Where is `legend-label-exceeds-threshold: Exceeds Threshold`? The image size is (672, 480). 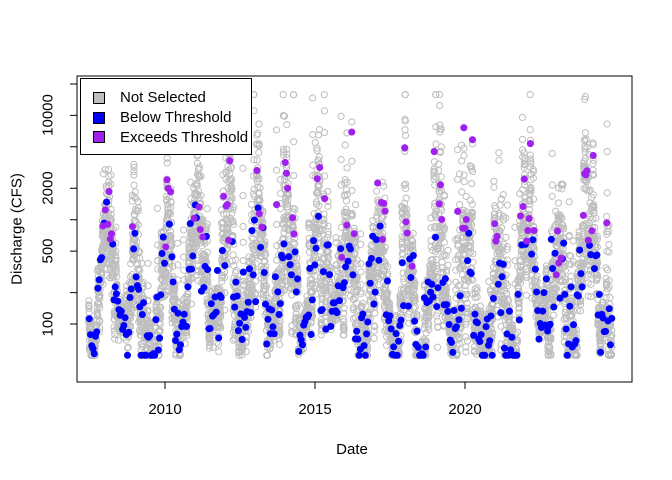 legend-label-exceeds-threshold: Exceeds Threshold is located at coordinates (184, 137).